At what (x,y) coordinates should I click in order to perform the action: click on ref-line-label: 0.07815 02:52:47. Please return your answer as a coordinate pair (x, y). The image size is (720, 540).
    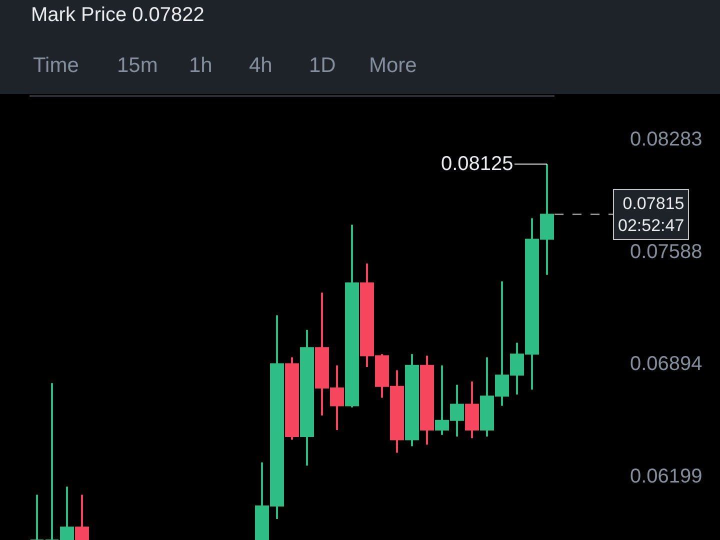
    Looking at the image, I should click on (651, 215).